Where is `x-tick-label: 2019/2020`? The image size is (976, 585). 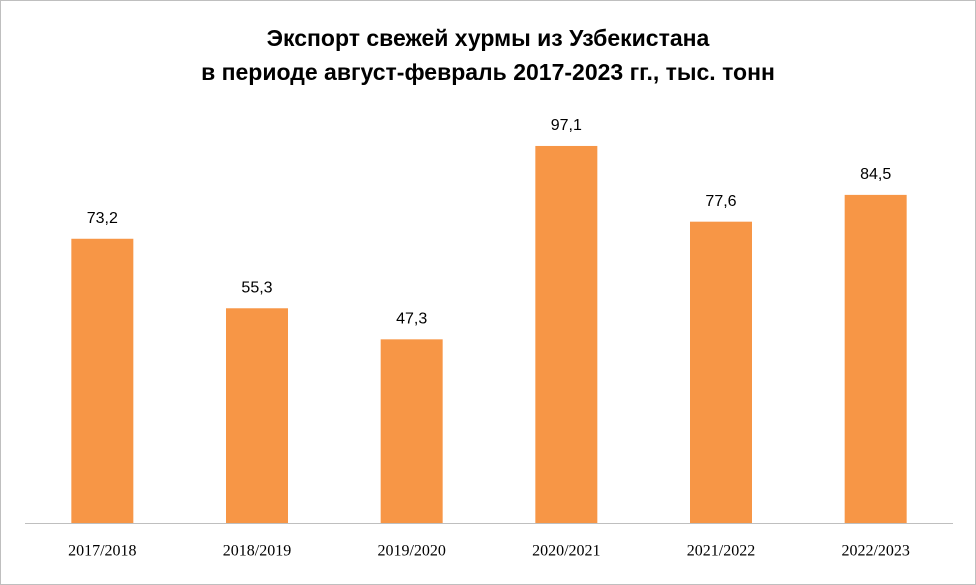
x-tick-label: 2019/2020 is located at coordinates (411, 551).